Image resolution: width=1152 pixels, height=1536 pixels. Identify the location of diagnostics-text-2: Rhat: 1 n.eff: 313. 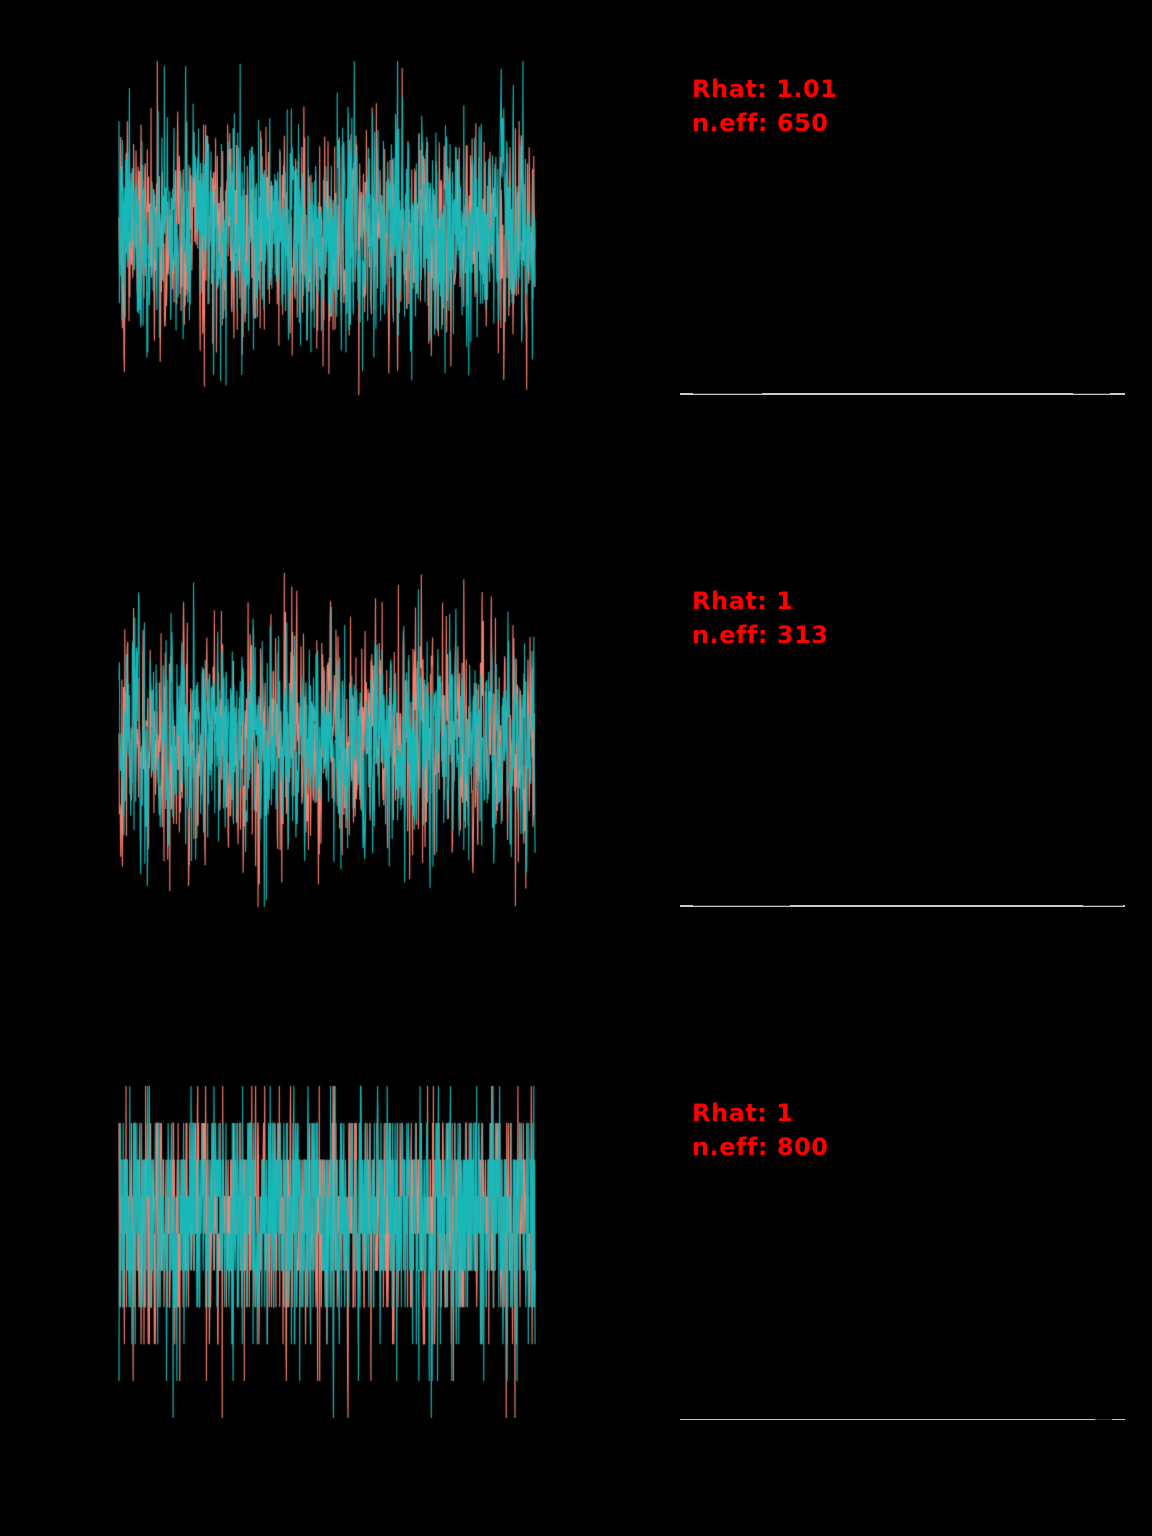
(760, 618).